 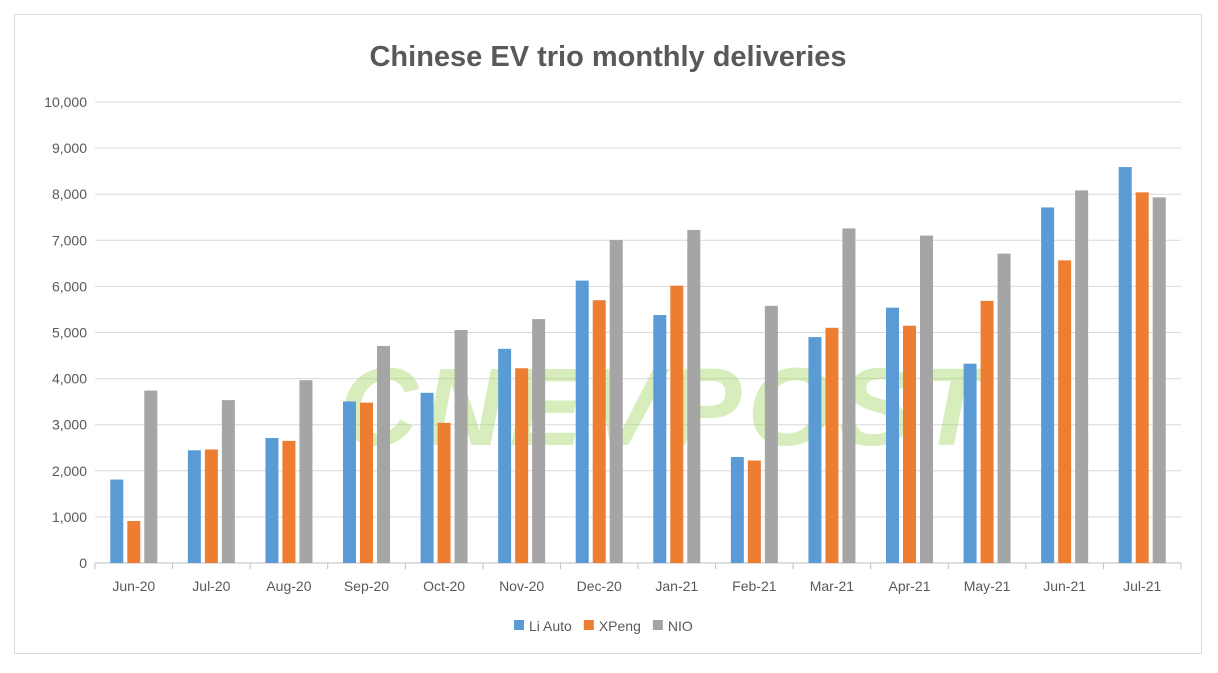 I want to click on y-tick-label: 8,000, so click(x=69, y=194).